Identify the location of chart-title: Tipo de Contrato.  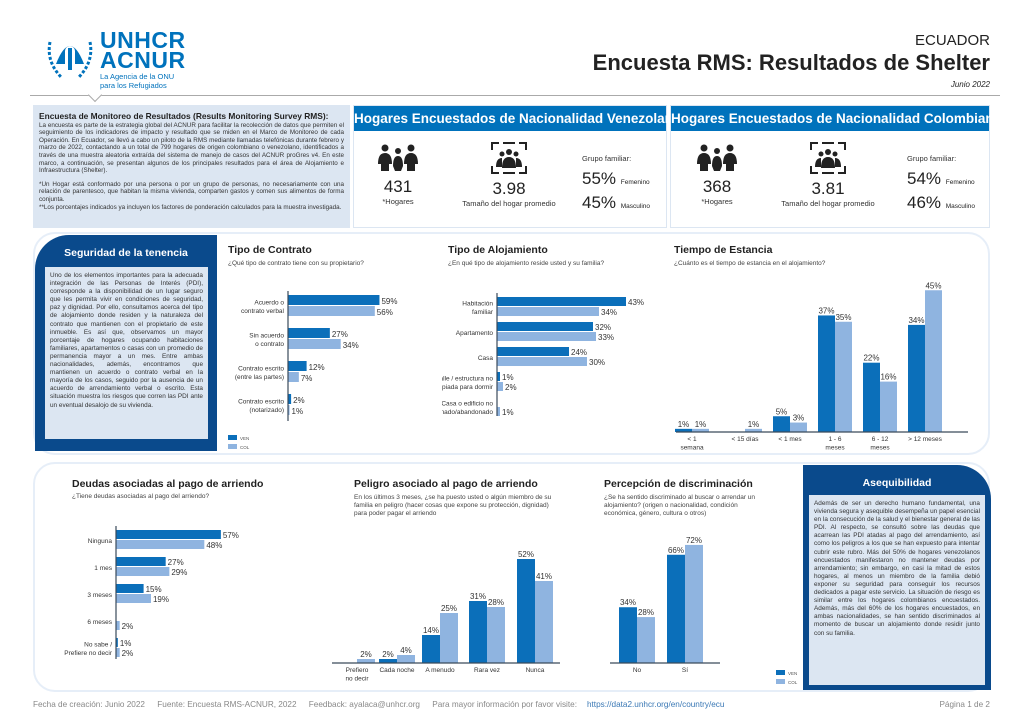
(270, 250).